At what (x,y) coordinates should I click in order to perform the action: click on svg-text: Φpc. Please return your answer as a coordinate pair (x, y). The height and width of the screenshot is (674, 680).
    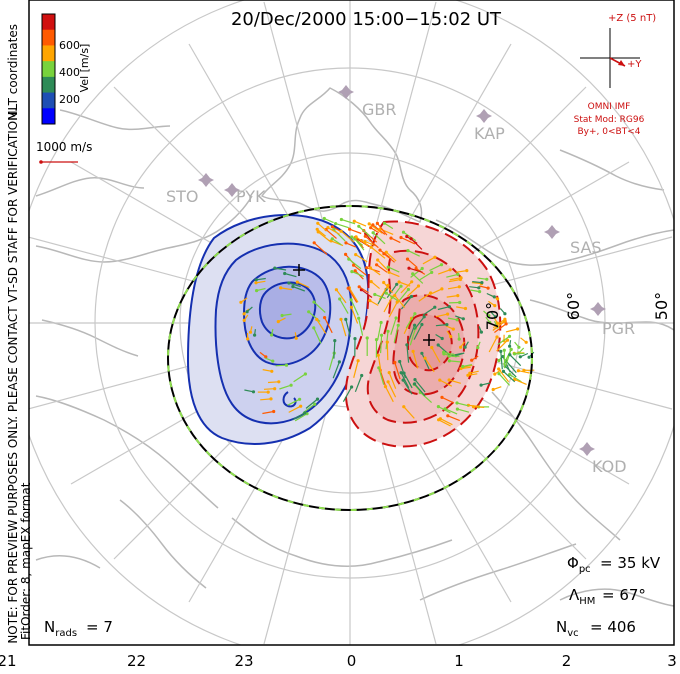
    Looking at the image, I should click on (579, 564).